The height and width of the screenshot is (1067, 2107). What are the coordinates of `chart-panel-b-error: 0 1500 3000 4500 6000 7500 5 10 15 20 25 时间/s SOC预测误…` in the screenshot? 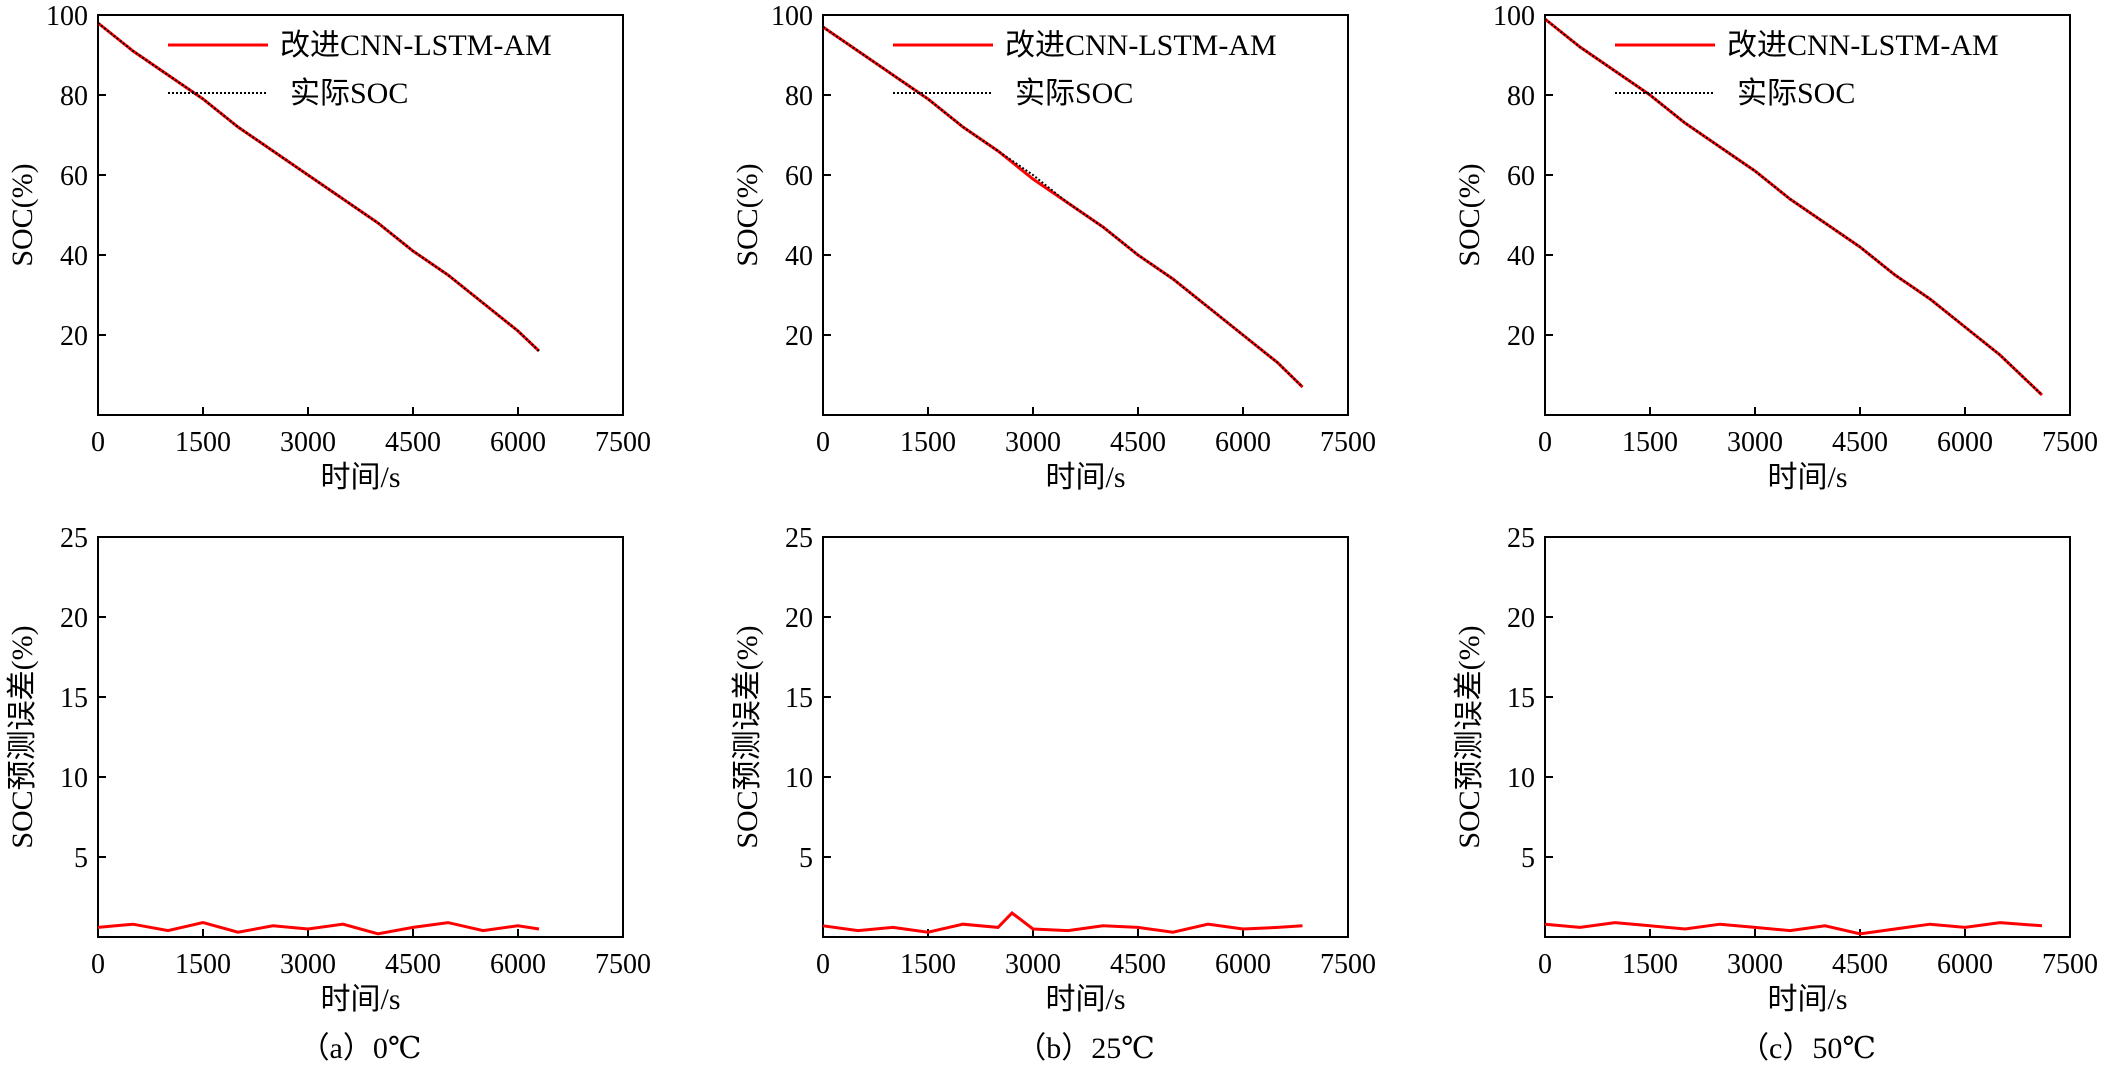 It's located at (1053, 769).